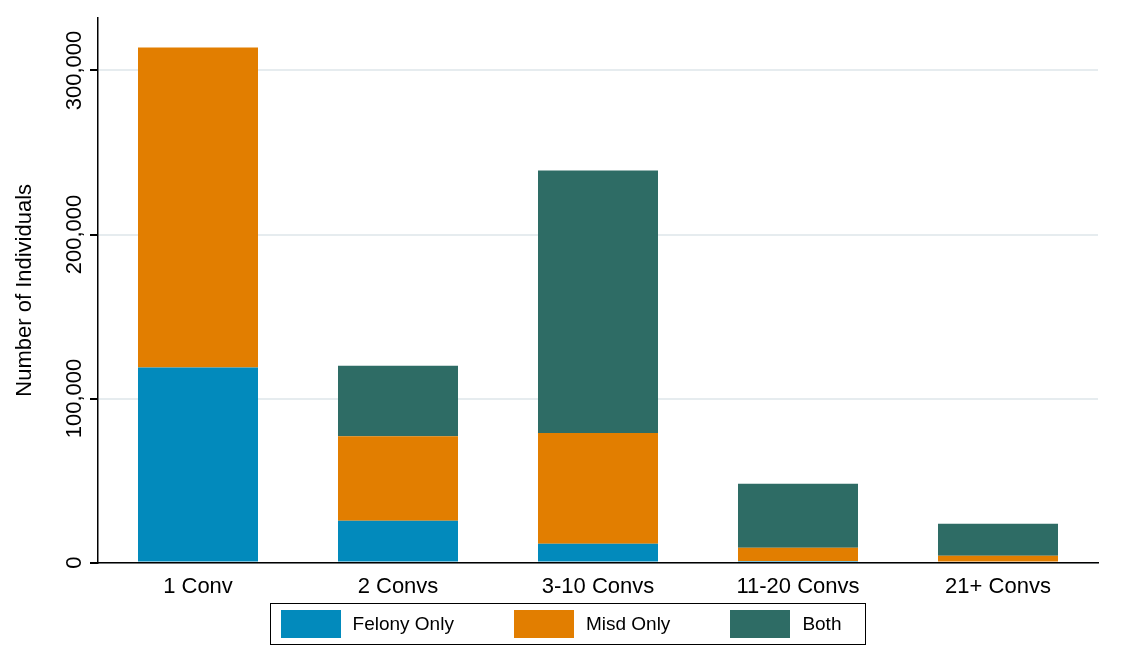  Describe the element at coordinates (74, 398) in the screenshot. I see `y-tick-label: 100,000` at that location.